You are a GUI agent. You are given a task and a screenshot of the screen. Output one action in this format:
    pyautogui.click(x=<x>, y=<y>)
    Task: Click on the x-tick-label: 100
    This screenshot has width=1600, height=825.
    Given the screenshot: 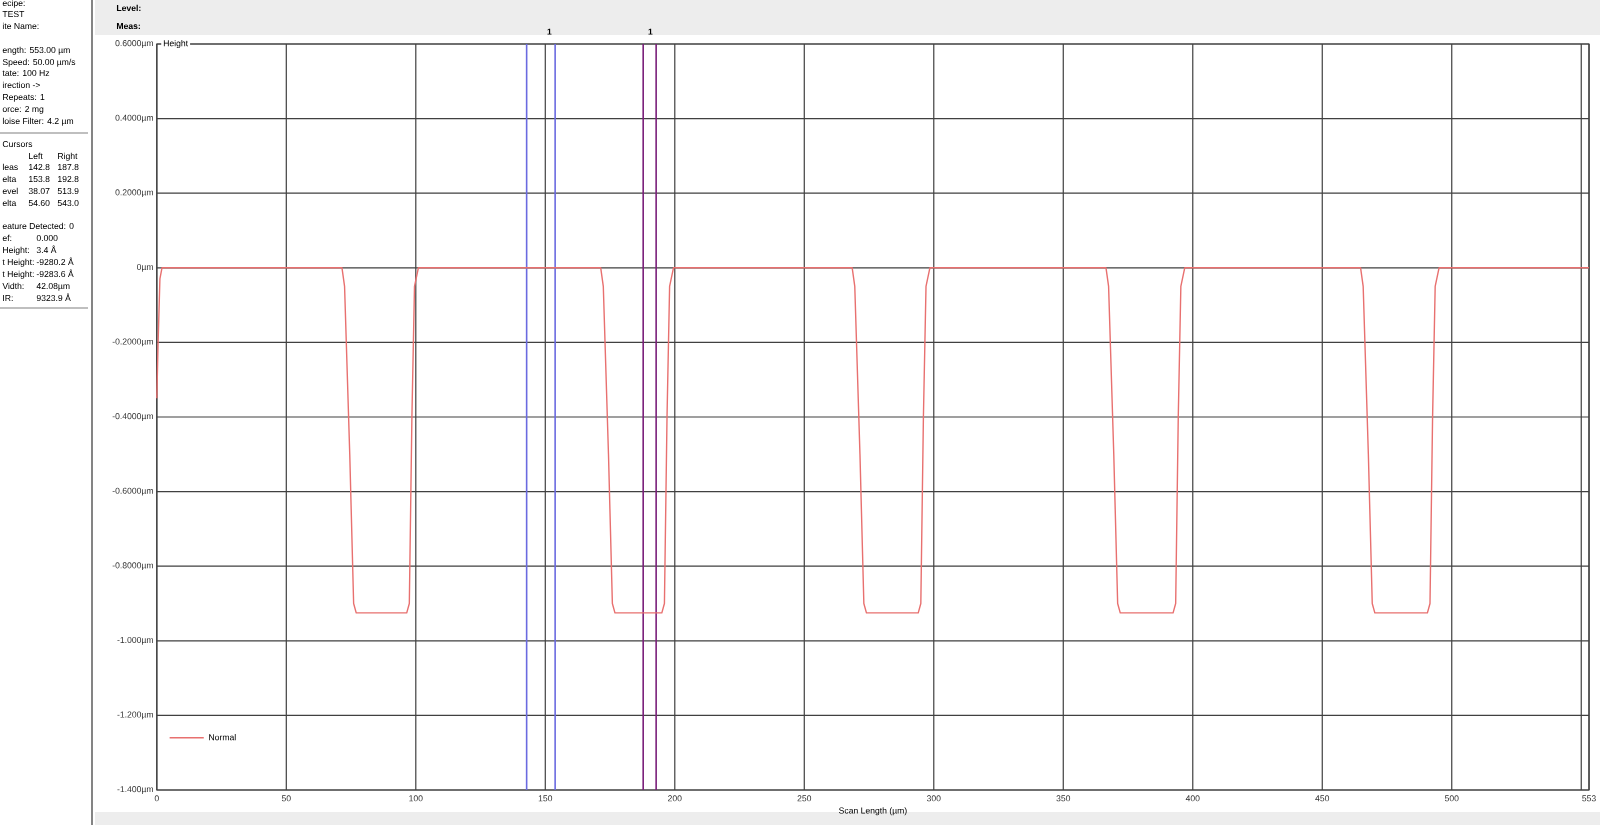 What is the action you would take?
    pyautogui.click(x=416, y=798)
    